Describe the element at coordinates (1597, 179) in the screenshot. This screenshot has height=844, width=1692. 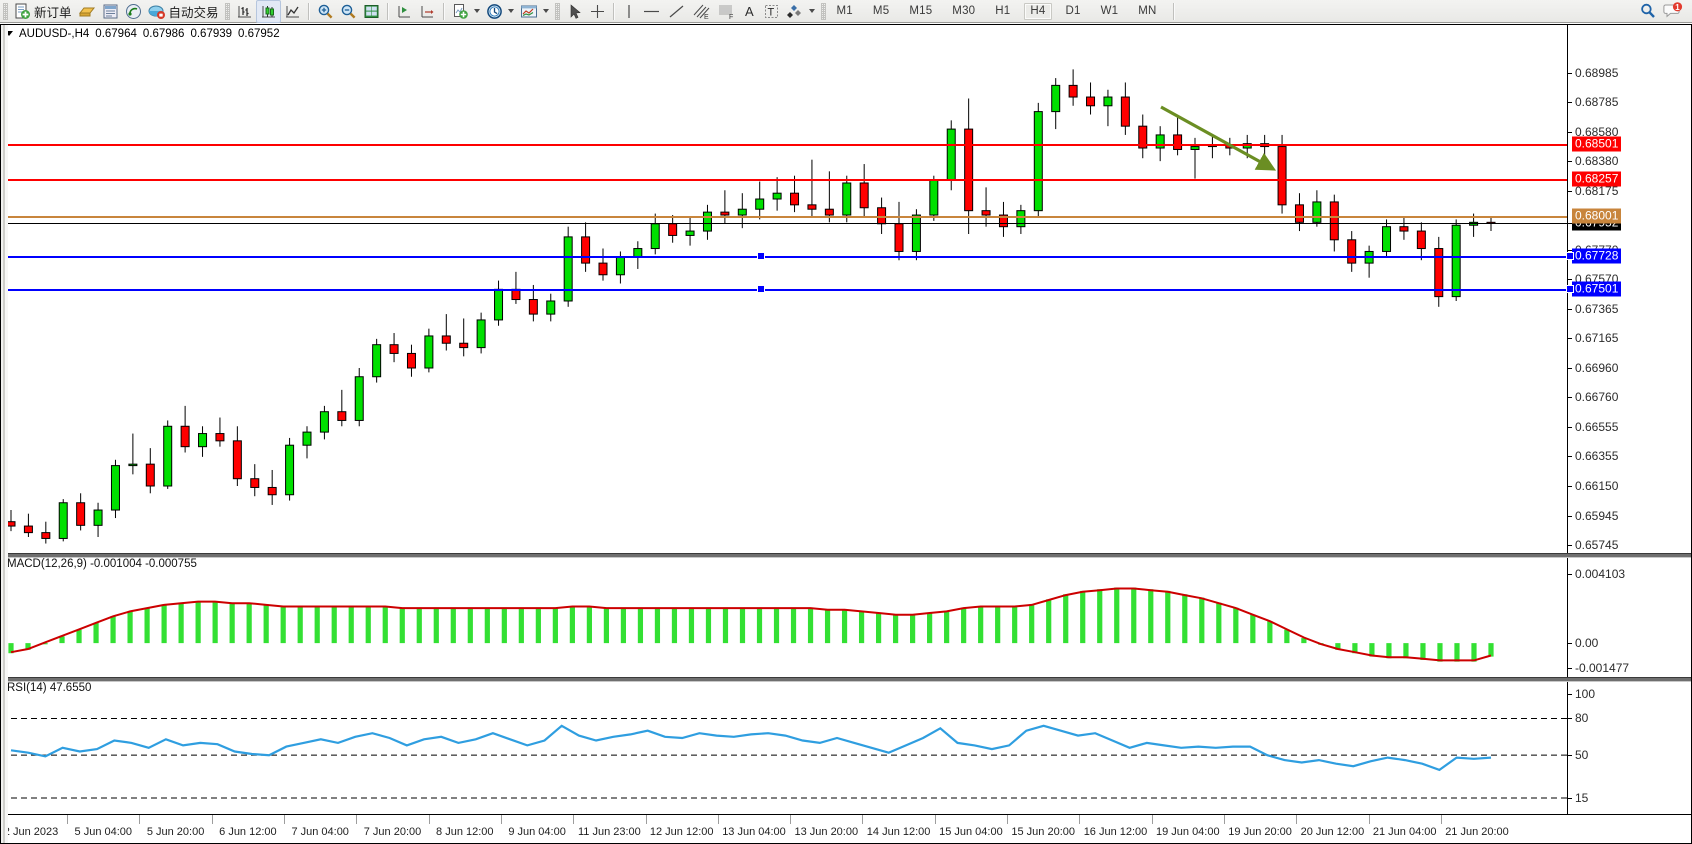
I see `level-price-tag: 0.68257` at that location.